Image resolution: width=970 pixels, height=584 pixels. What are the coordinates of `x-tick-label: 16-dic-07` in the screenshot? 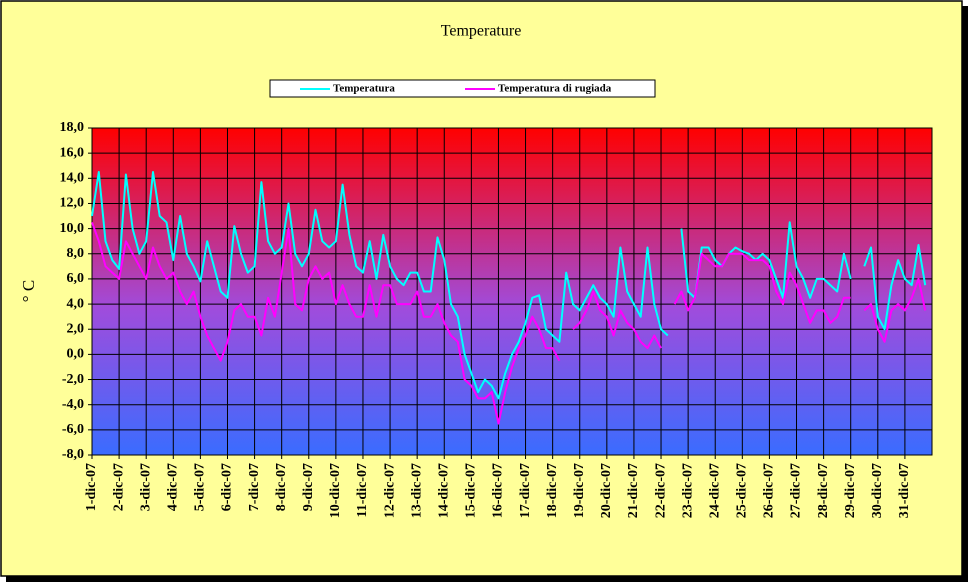 It's located at (498, 490).